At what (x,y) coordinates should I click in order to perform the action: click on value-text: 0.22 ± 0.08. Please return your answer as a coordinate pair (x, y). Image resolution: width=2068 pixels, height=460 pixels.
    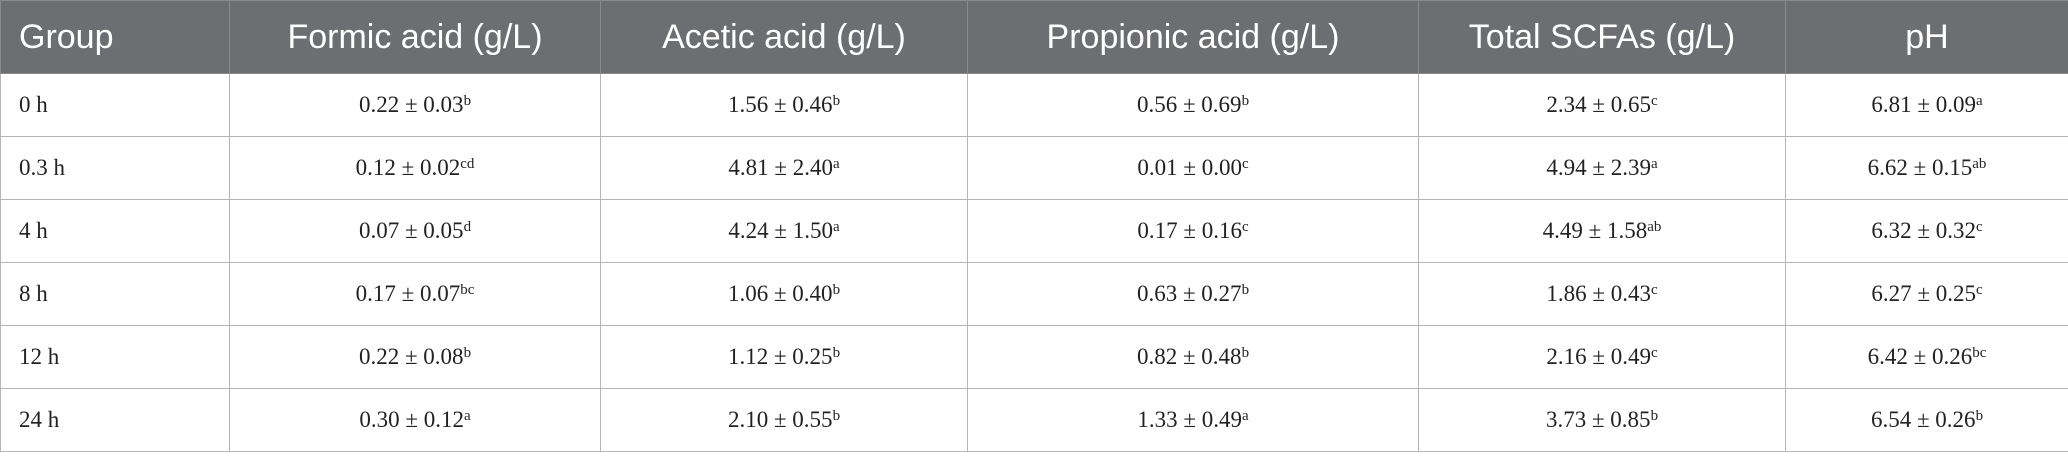
    Looking at the image, I should click on (411, 356).